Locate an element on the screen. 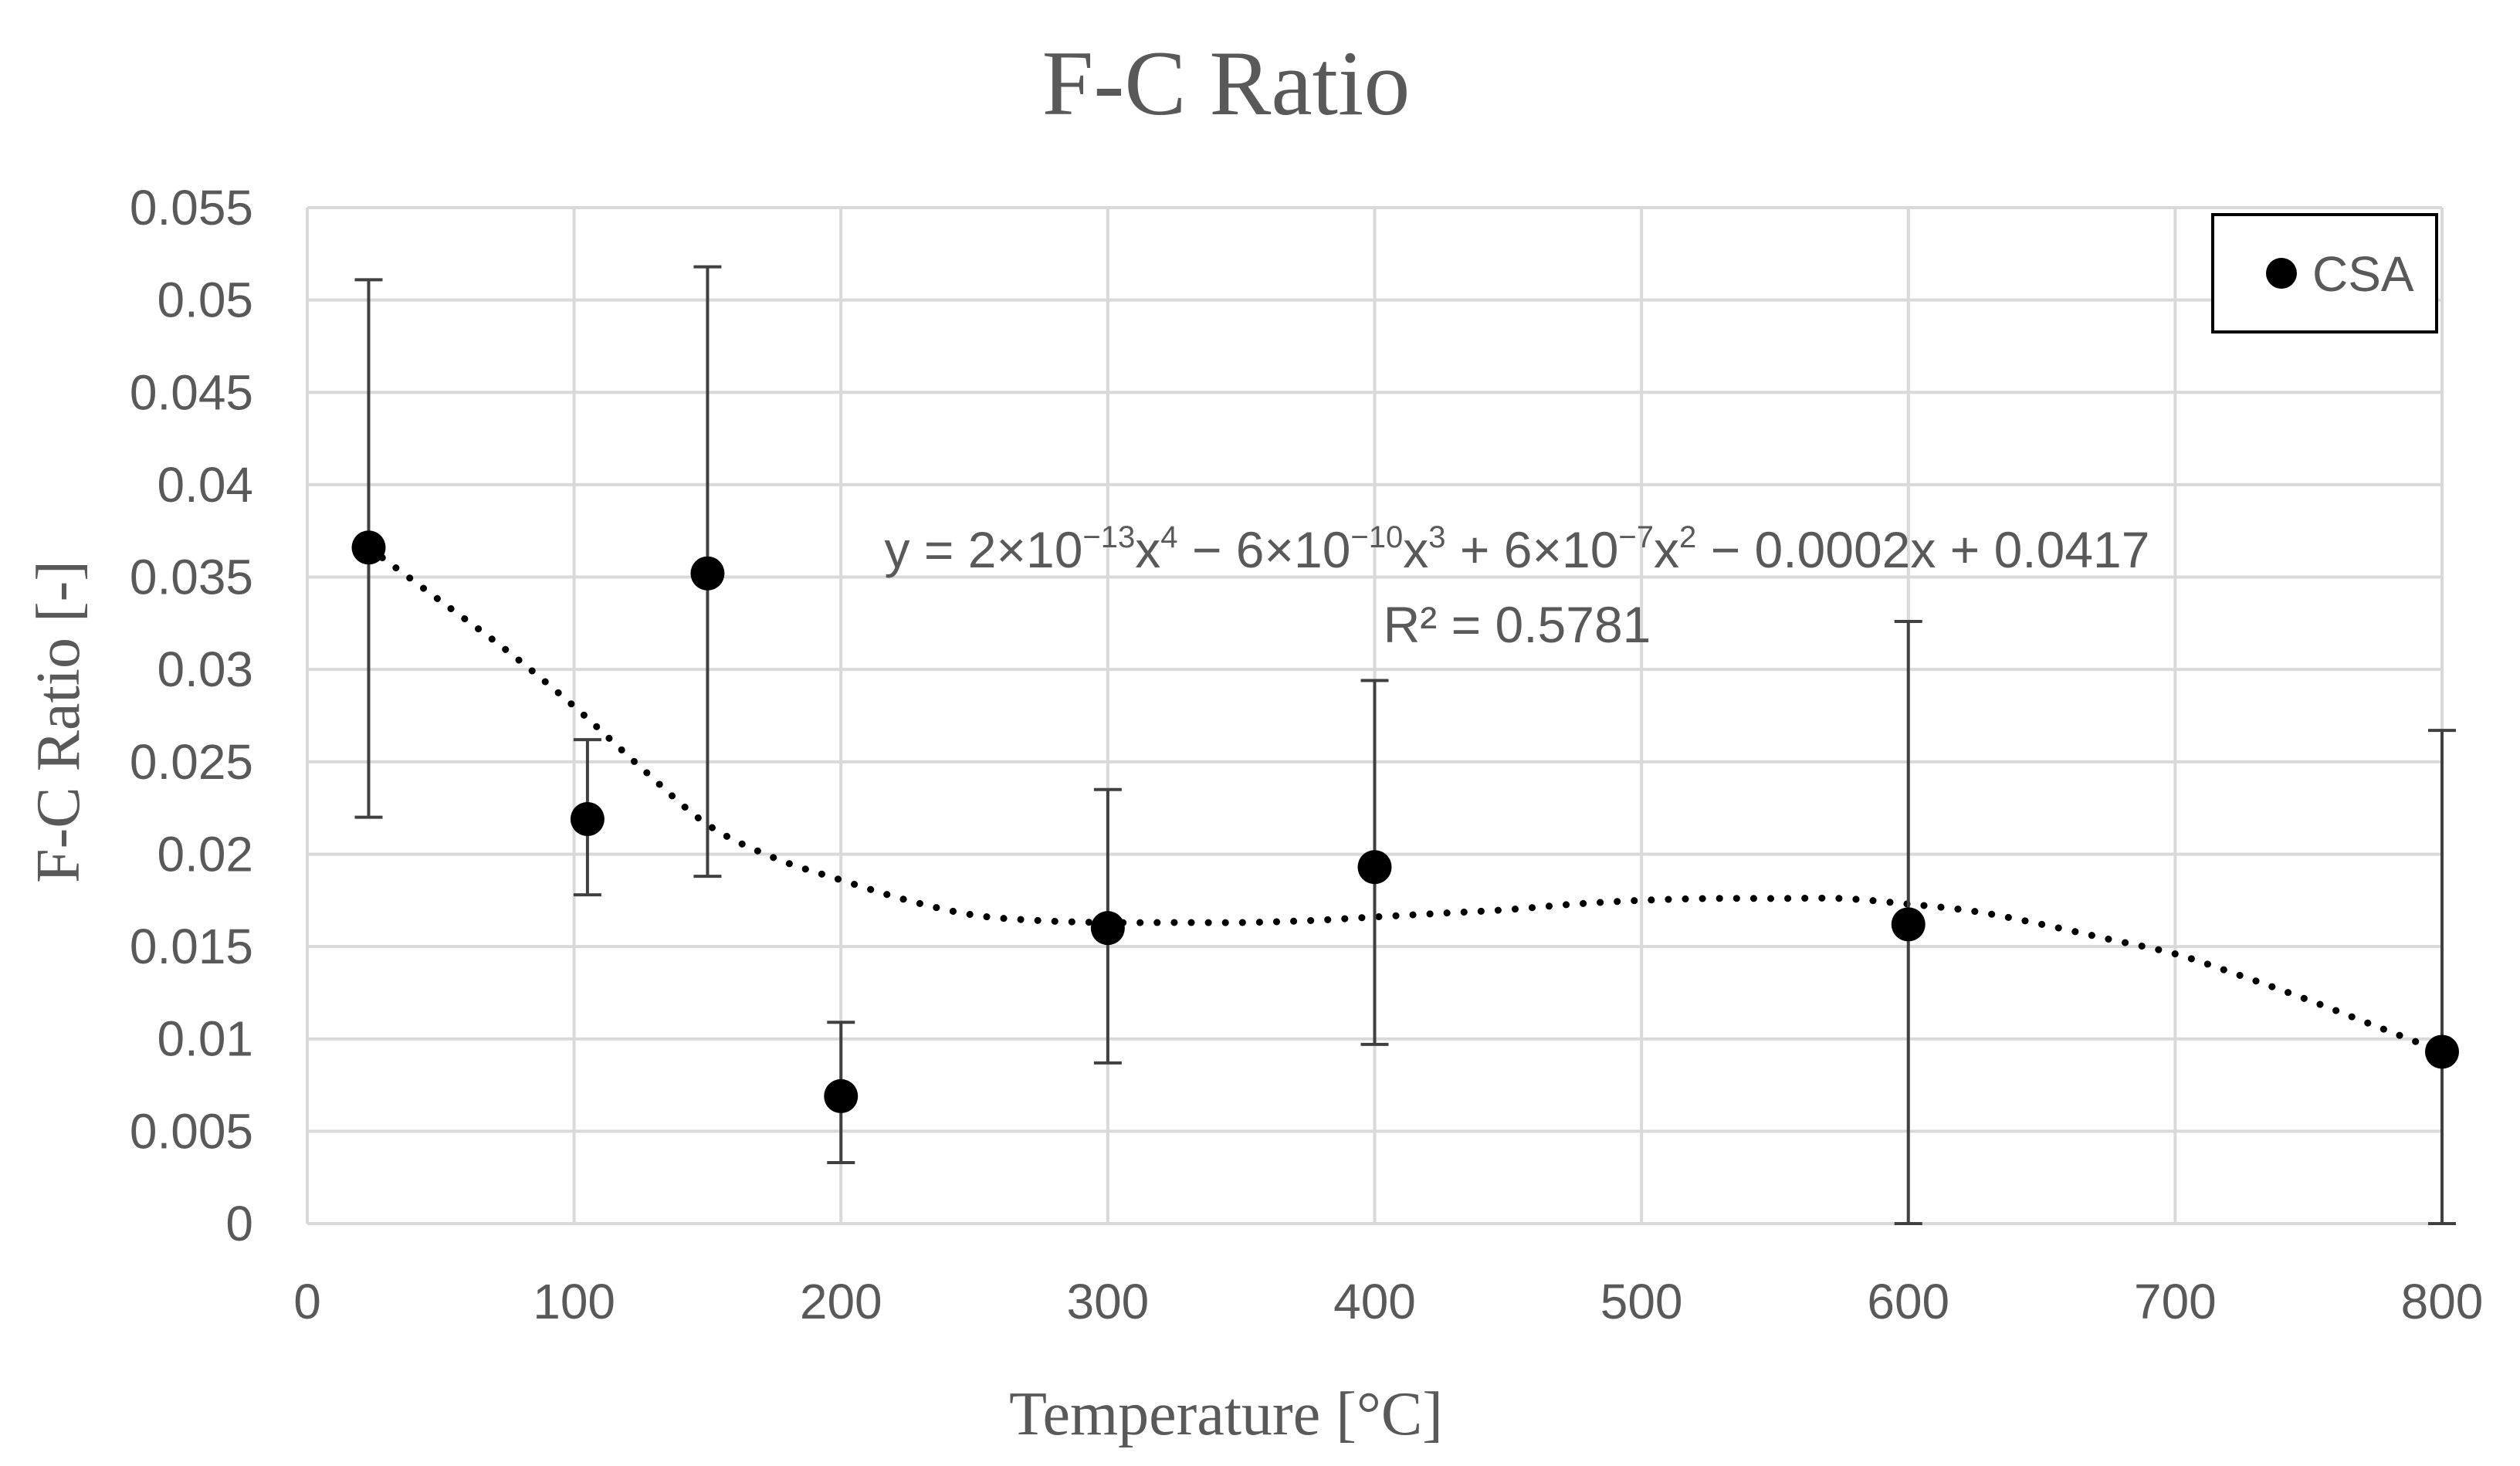  y-tick-label-0: 0 is located at coordinates (239, 1224).